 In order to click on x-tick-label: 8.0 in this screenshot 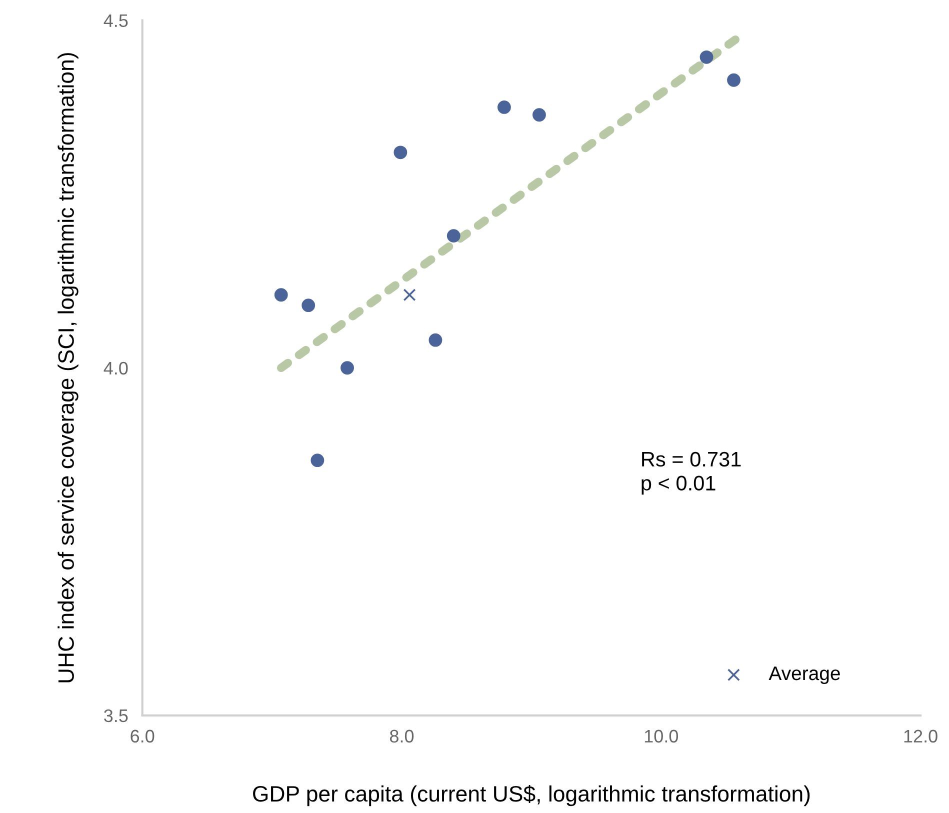, I will do `click(402, 736)`.